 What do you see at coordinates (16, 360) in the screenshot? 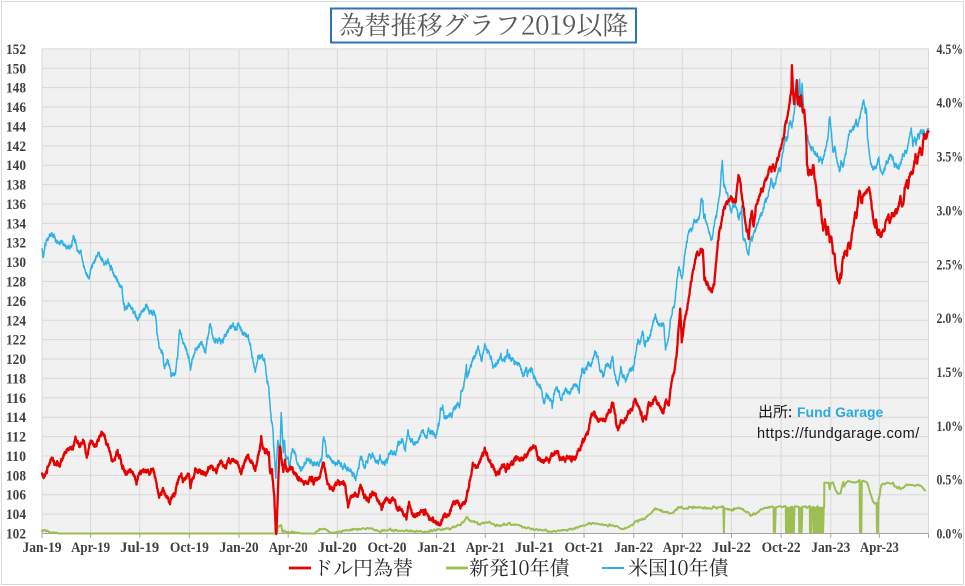
I see `svg-text: 120` at bounding box center [16, 360].